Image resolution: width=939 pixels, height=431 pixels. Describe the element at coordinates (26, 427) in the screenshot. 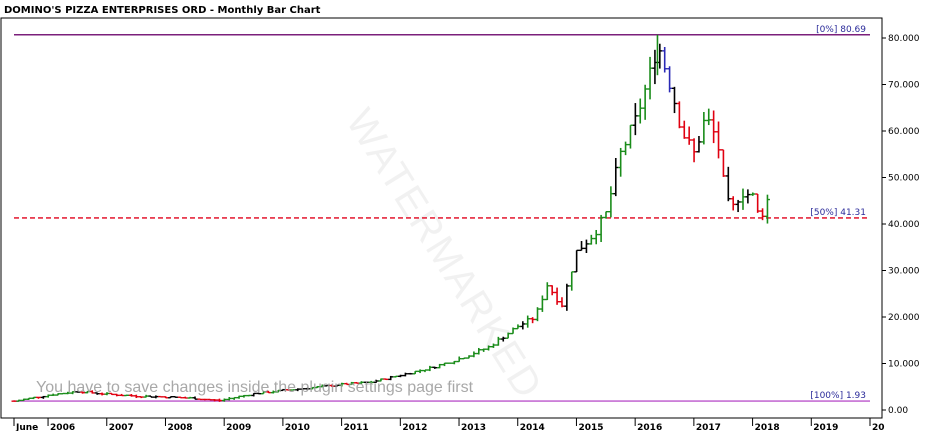

I see `x-tick-label: June` at that location.